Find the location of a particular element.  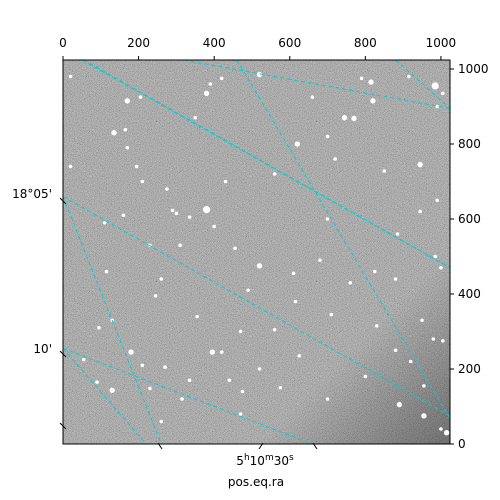

y-tick-label: 1000 is located at coordinates (473, 69).